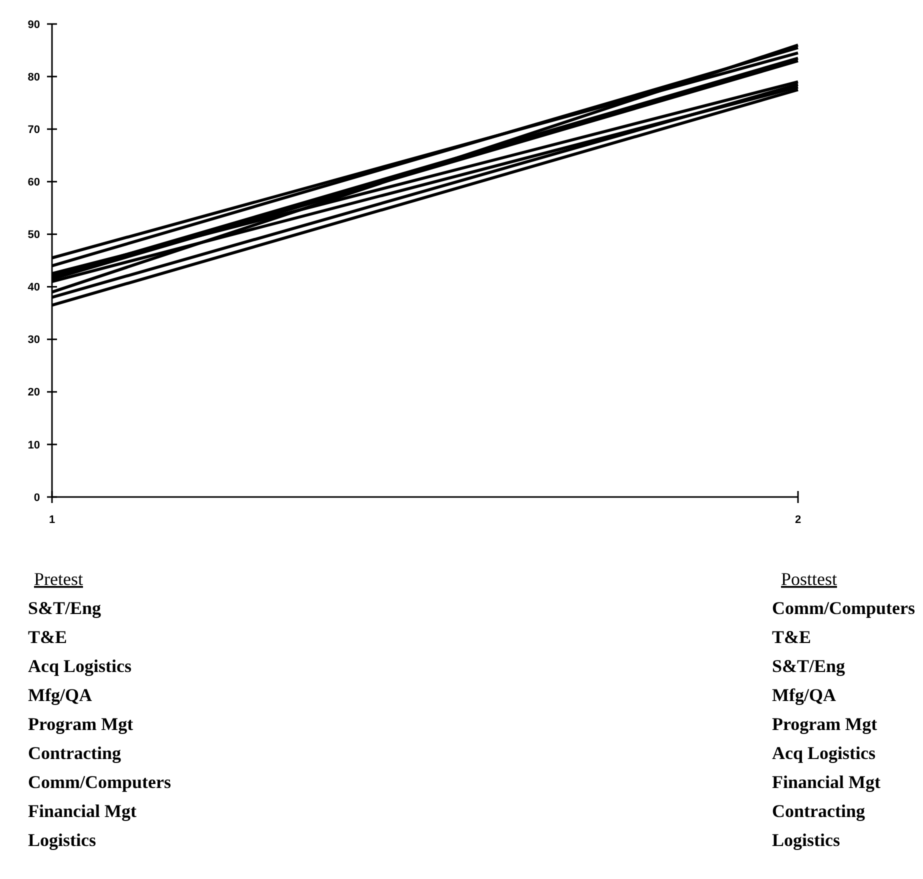 This screenshot has height=879, width=923. Describe the element at coordinates (34, 130) in the screenshot. I see `y-tick-label: 70` at that location.